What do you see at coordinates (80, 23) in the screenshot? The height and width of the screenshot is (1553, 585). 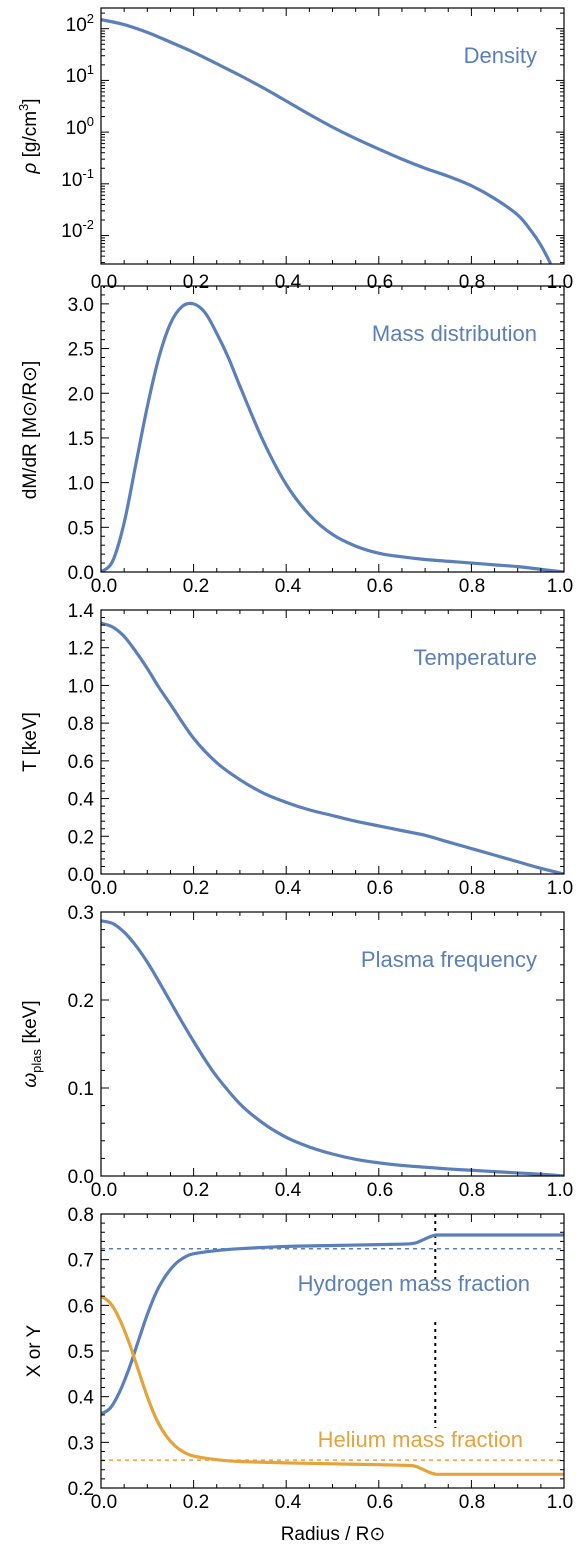 I see `y-tick-label: 10²` at bounding box center [80, 23].